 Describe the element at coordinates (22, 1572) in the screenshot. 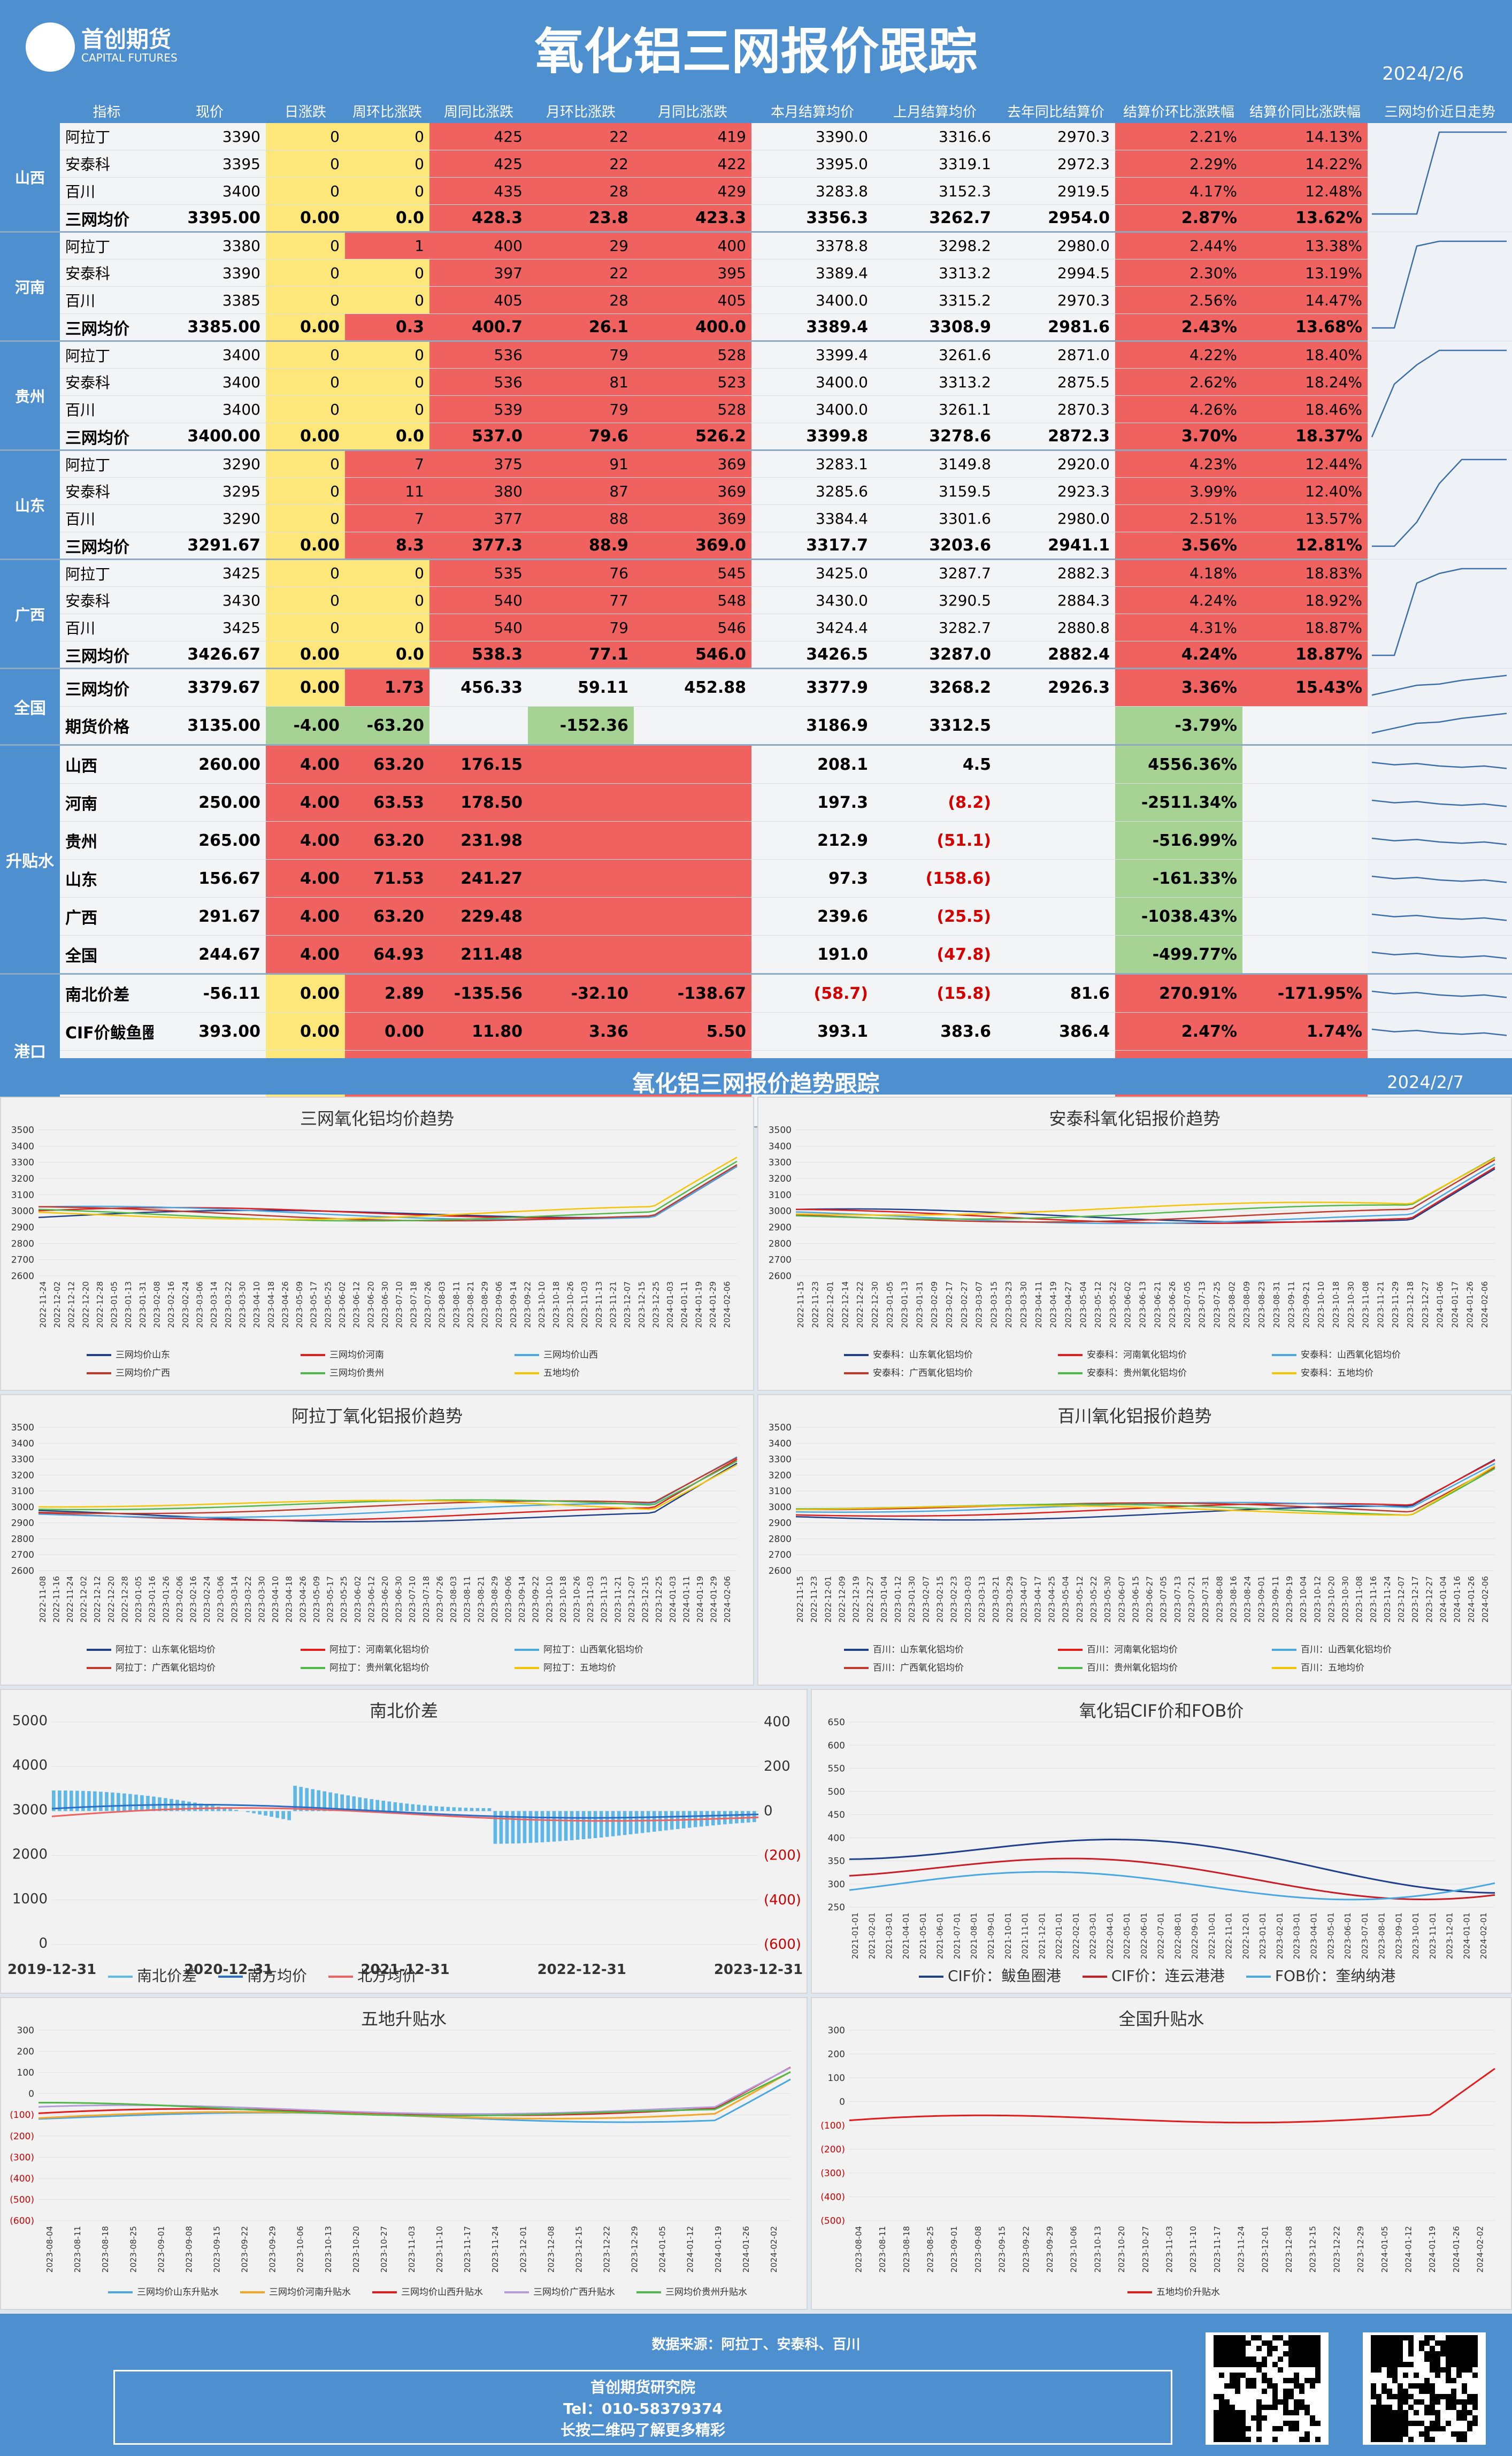

I see `y-tick-label: 2600` at that location.